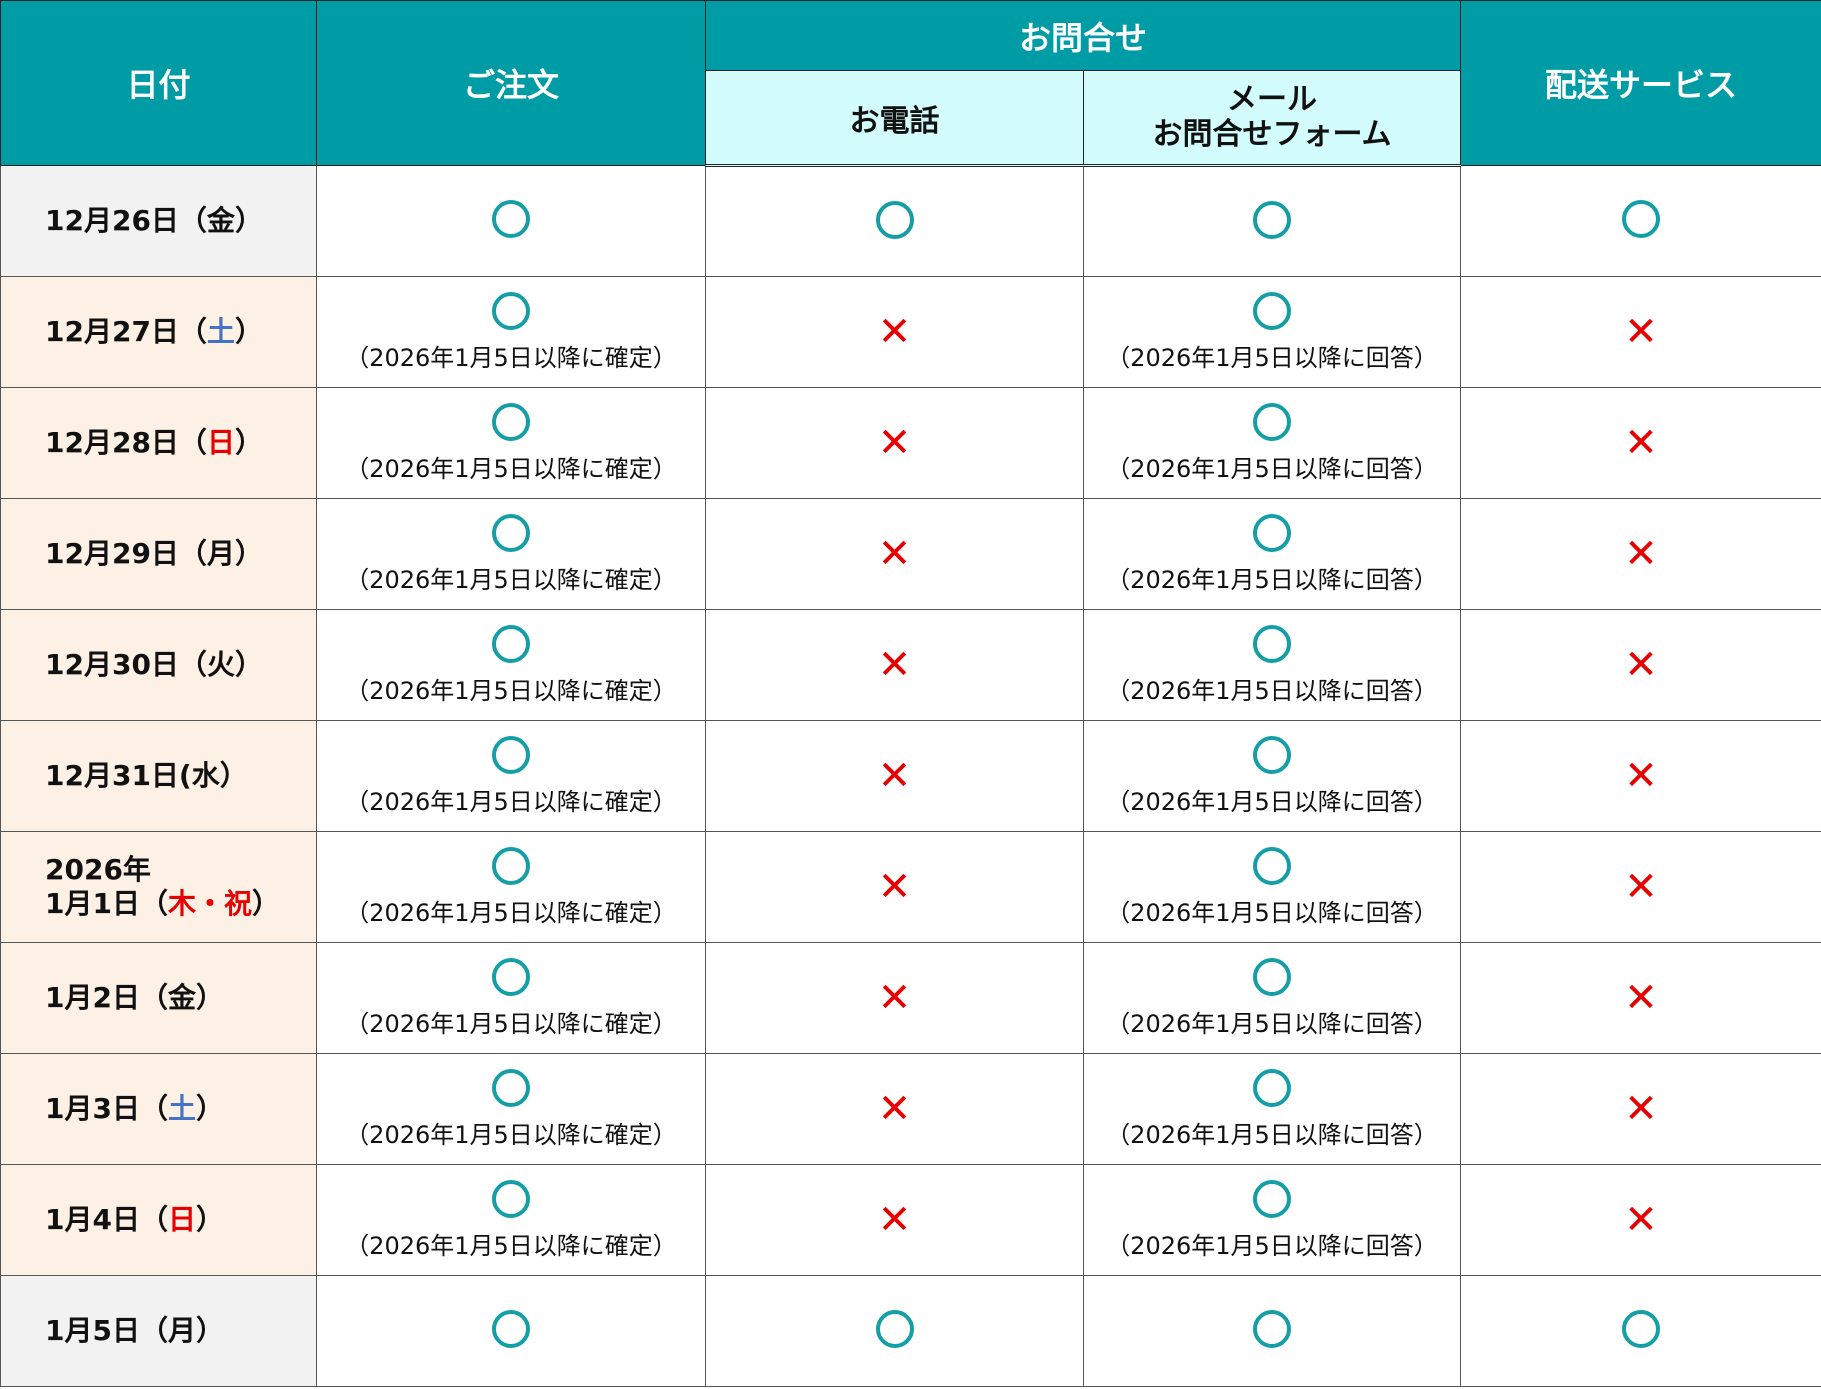 Image resolution: width=1821 pixels, height=1389 pixels. I want to click on date-cell: 12月29日（月）, so click(158, 554).